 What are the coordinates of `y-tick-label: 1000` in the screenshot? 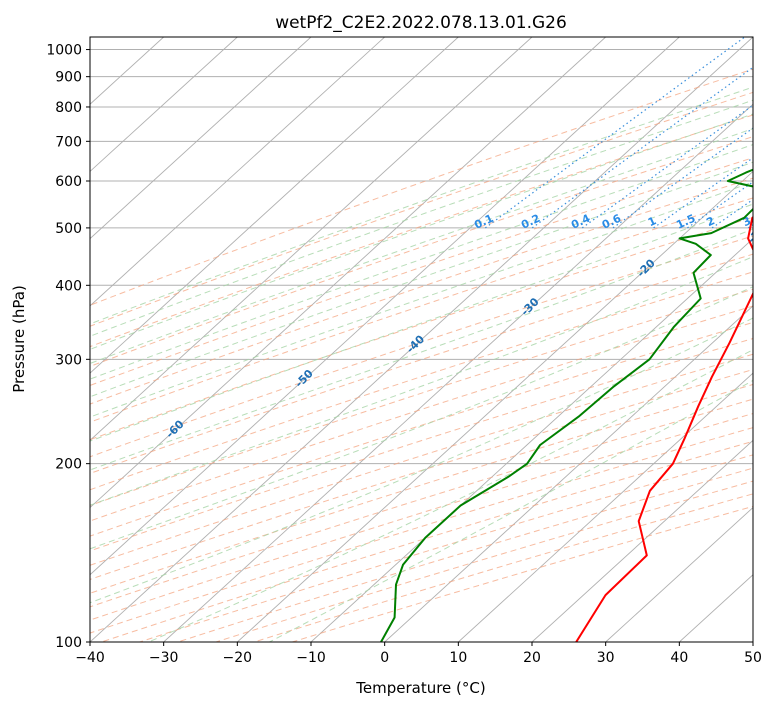 It's located at (64, 51).